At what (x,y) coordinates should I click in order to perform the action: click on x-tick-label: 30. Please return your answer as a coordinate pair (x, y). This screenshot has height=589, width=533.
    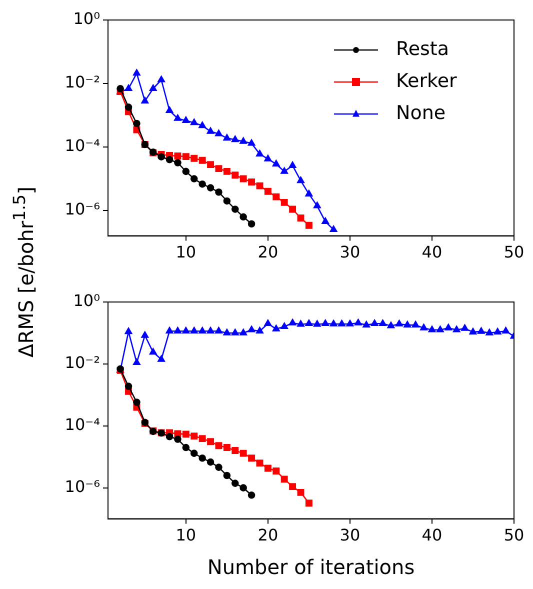
    Looking at the image, I should click on (350, 252).